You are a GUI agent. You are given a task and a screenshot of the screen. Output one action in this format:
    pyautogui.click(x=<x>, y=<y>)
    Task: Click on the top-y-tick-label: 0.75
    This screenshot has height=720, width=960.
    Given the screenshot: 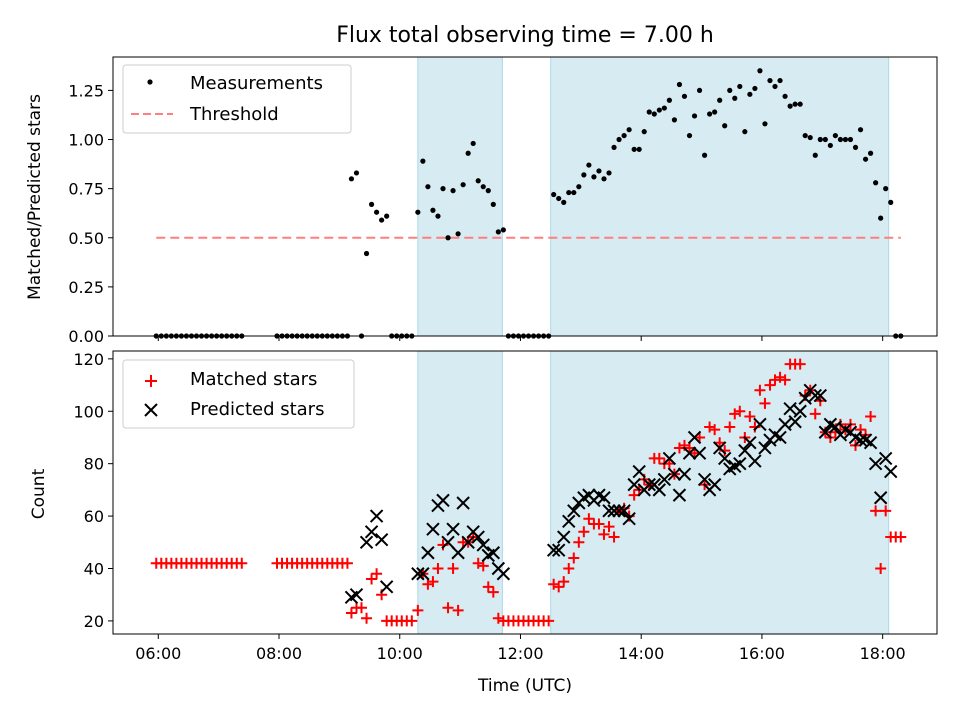 What is the action you would take?
    pyautogui.click(x=86, y=189)
    